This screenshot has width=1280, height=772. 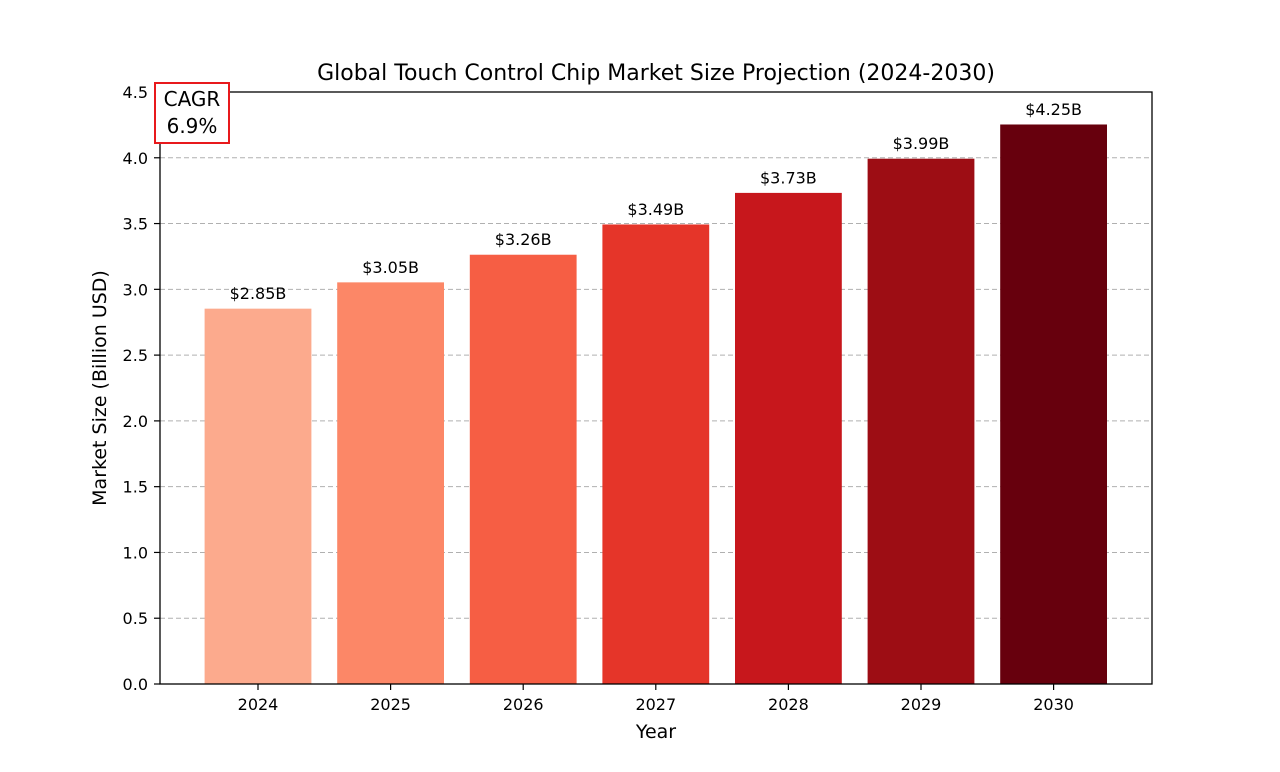 What do you see at coordinates (135, 224) in the screenshot?
I see `y-tick-label: 3.5` at bounding box center [135, 224].